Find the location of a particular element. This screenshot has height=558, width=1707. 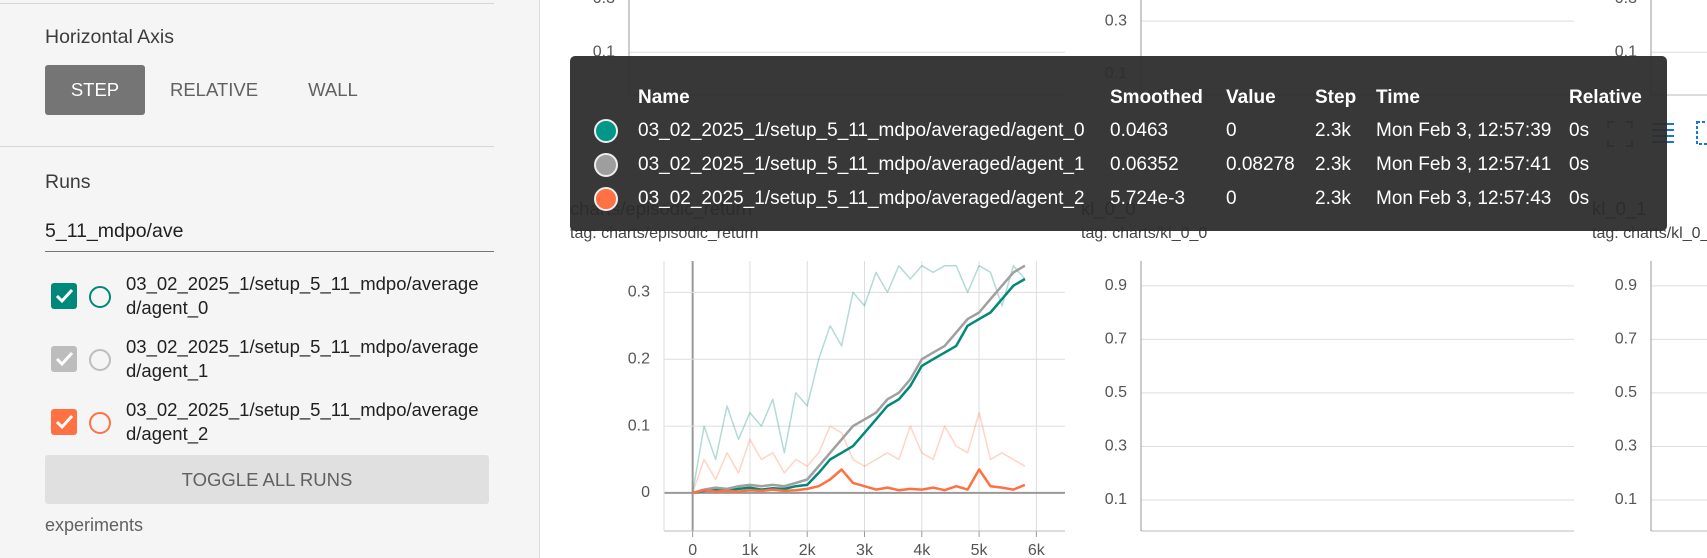

x-tick-label: 4k is located at coordinates (922, 550).